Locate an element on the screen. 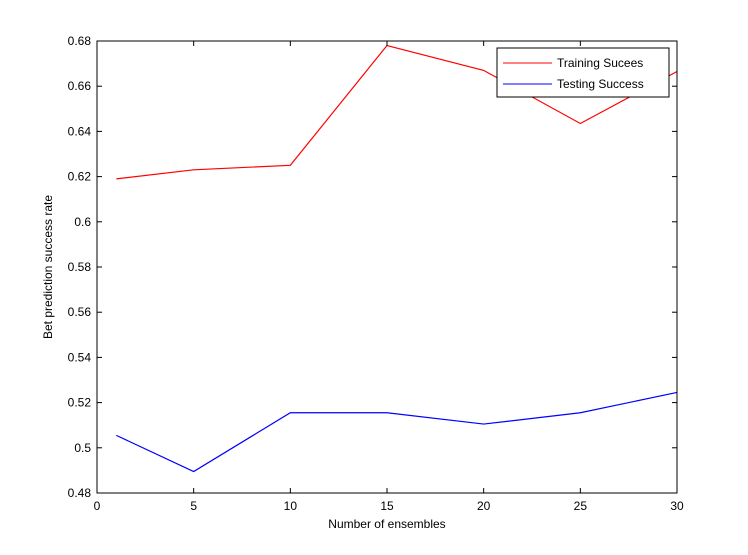 The width and height of the screenshot is (748, 555). legend-box is located at coordinates (583, 72).